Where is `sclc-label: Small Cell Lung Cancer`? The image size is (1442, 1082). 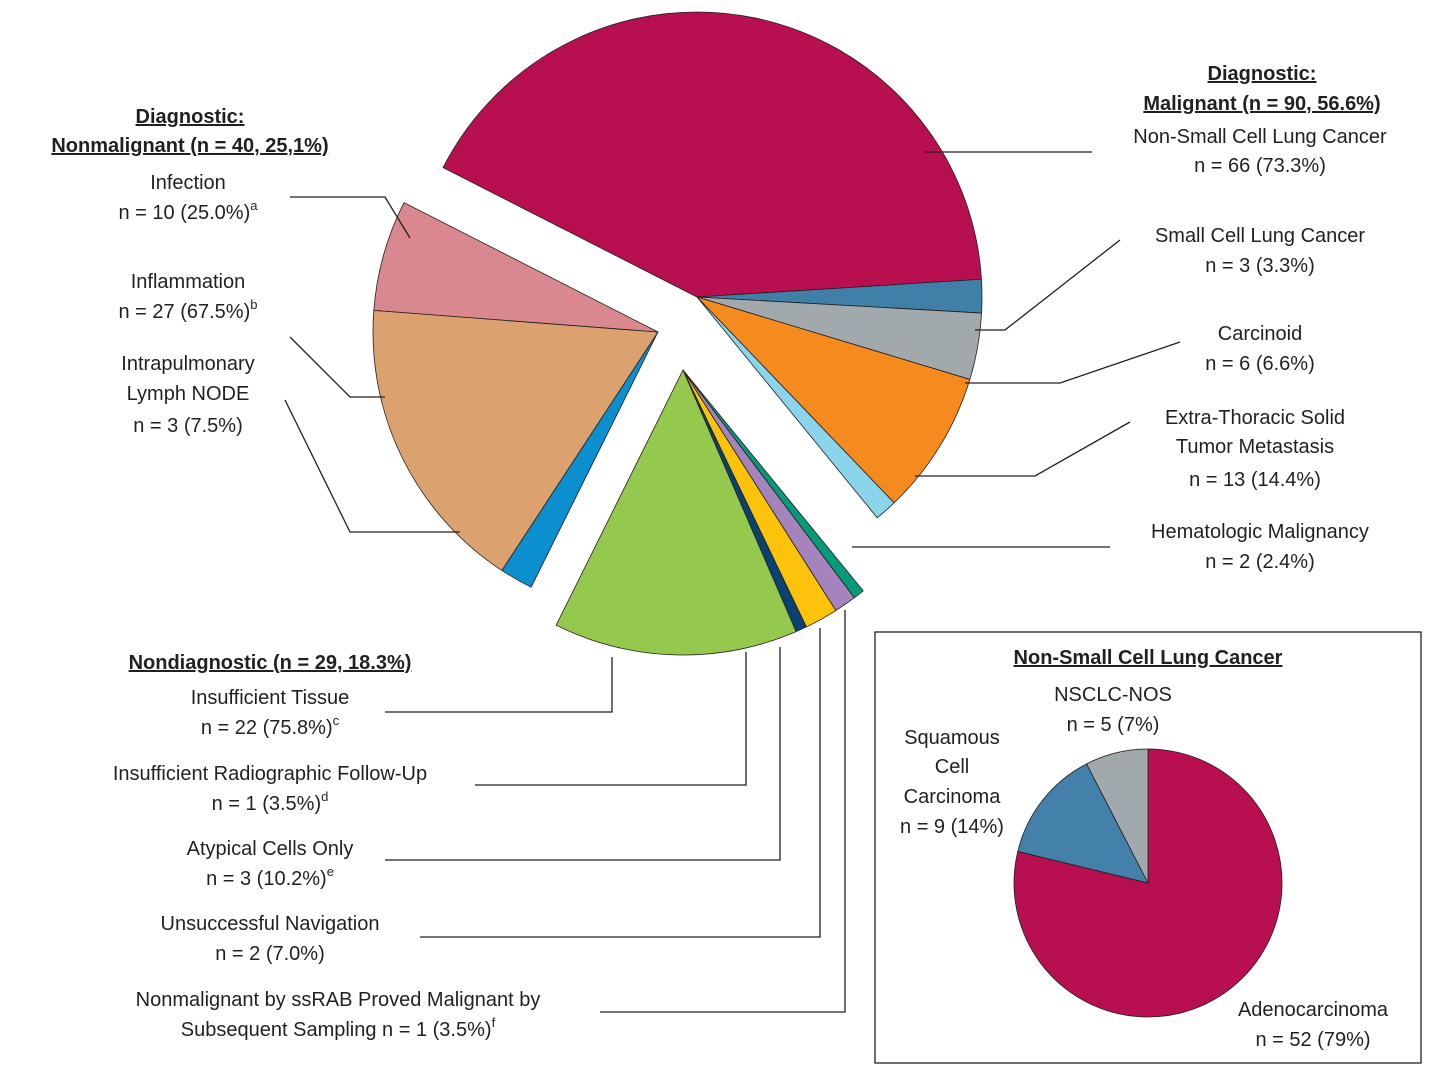
sclc-label: Small Cell Lung Cancer is located at coordinates (1260, 236).